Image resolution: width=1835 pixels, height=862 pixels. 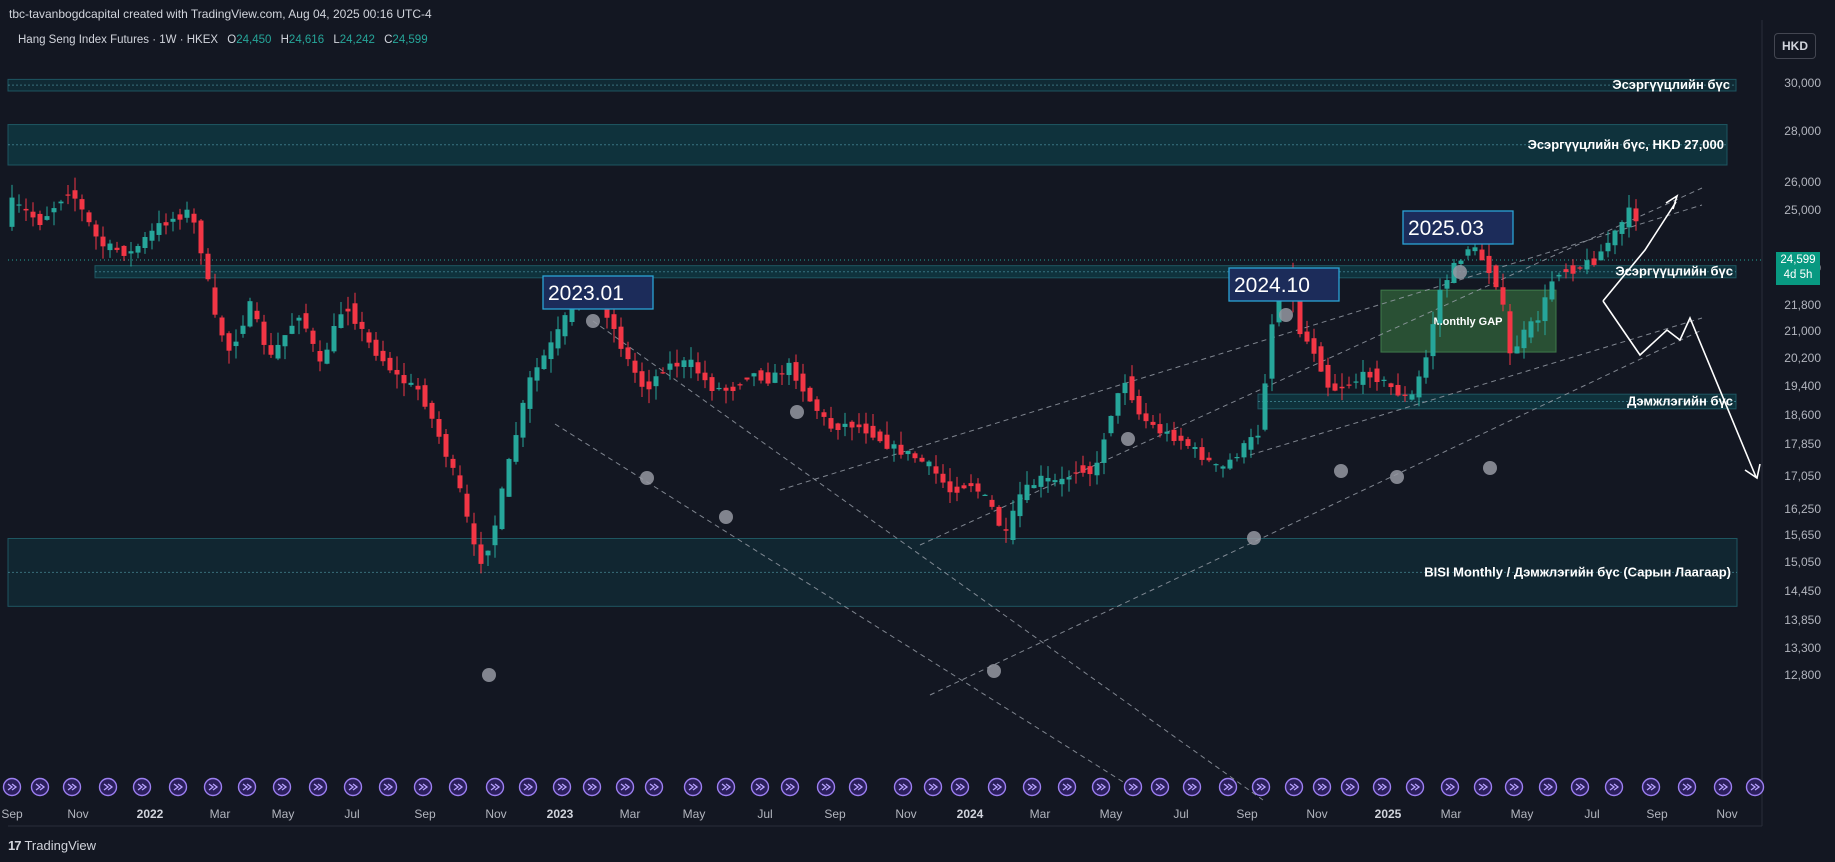 What do you see at coordinates (1795, 46) in the screenshot?
I see `currency-button: HKD` at bounding box center [1795, 46].